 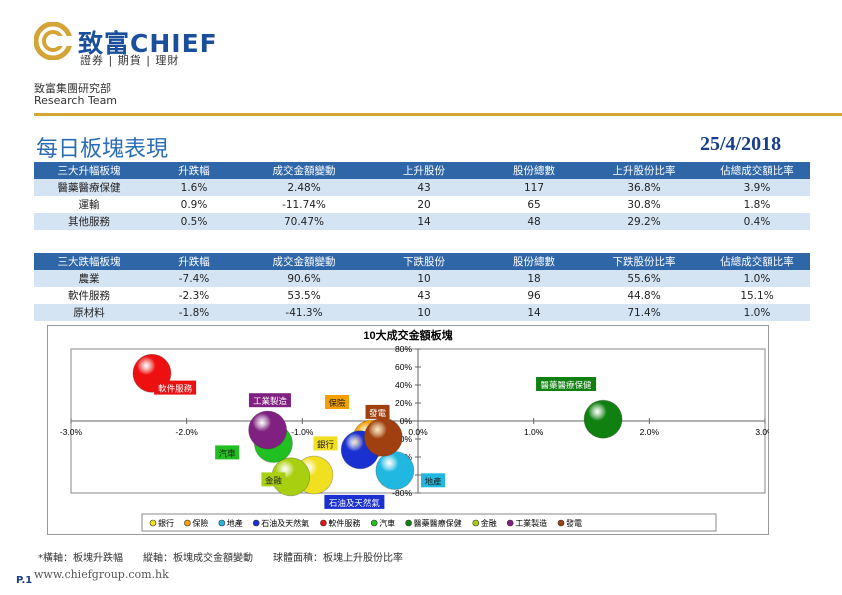 What do you see at coordinates (534, 278) in the screenshot?
I see `table-cell: 18` at bounding box center [534, 278].